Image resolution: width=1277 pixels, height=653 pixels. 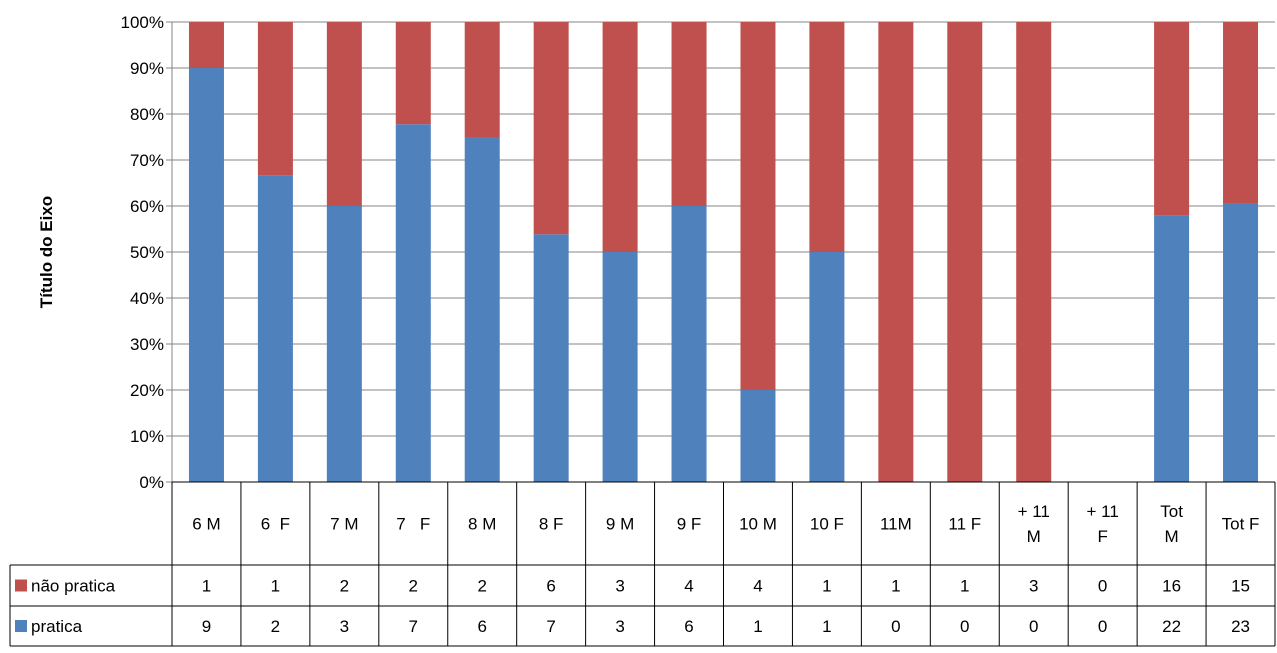 What do you see at coordinates (147, 390) in the screenshot?
I see `y-tick-label: 20%` at bounding box center [147, 390].